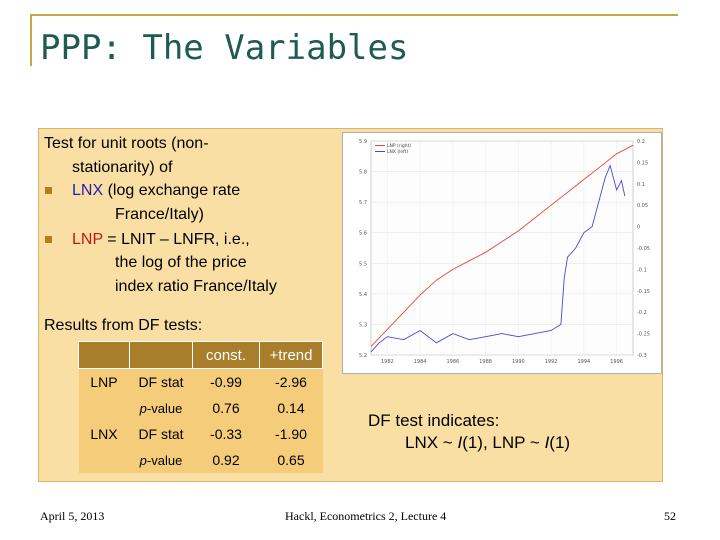 Image resolution: width=720 pixels, height=540 pixels. Describe the element at coordinates (226, 434) in the screenshot. I see `table-cell: -0.33` at that location.